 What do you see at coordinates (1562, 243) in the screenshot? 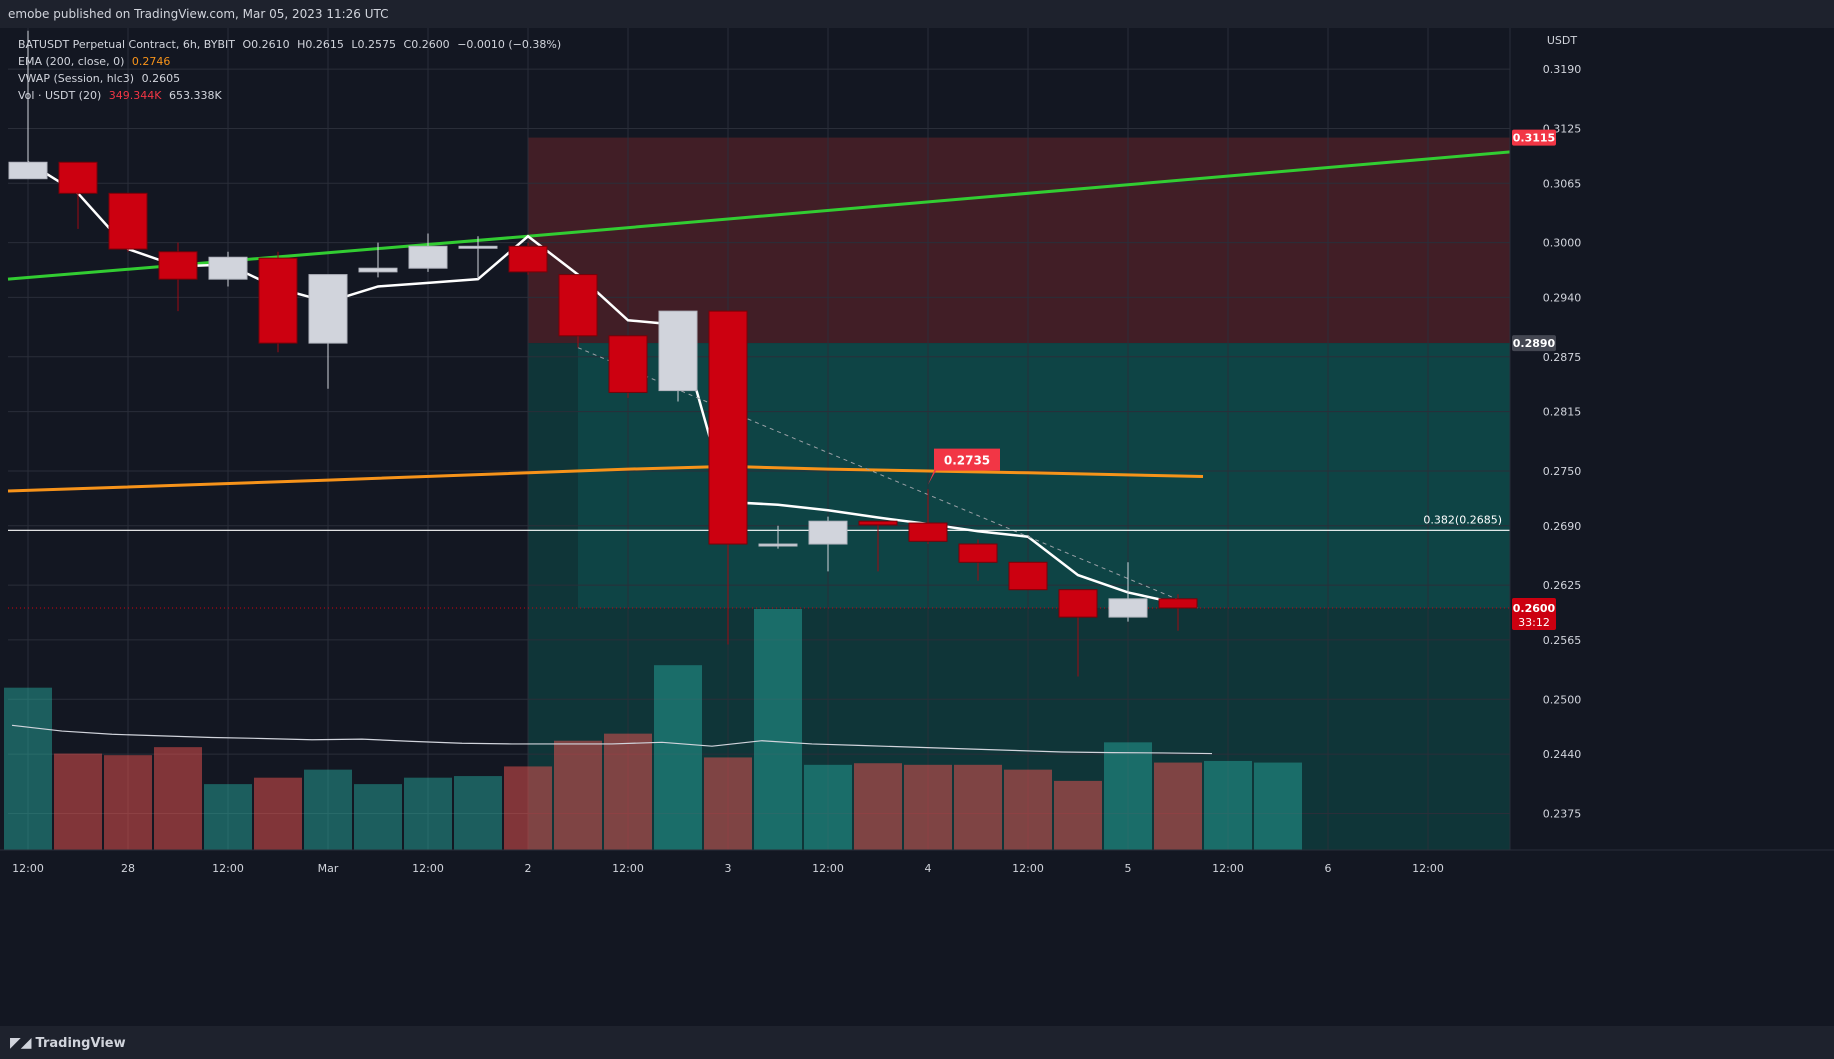
I see `price-tick-label: 0.3000` at bounding box center [1562, 243].